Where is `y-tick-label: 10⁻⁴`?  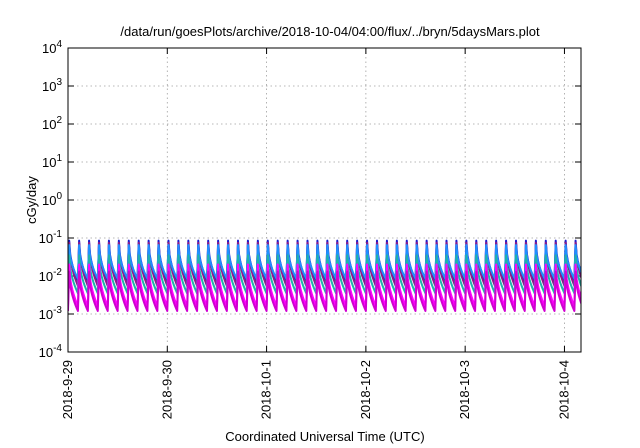 y-tick-label: 10⁻⁴ is located at coordinates (51, 351).